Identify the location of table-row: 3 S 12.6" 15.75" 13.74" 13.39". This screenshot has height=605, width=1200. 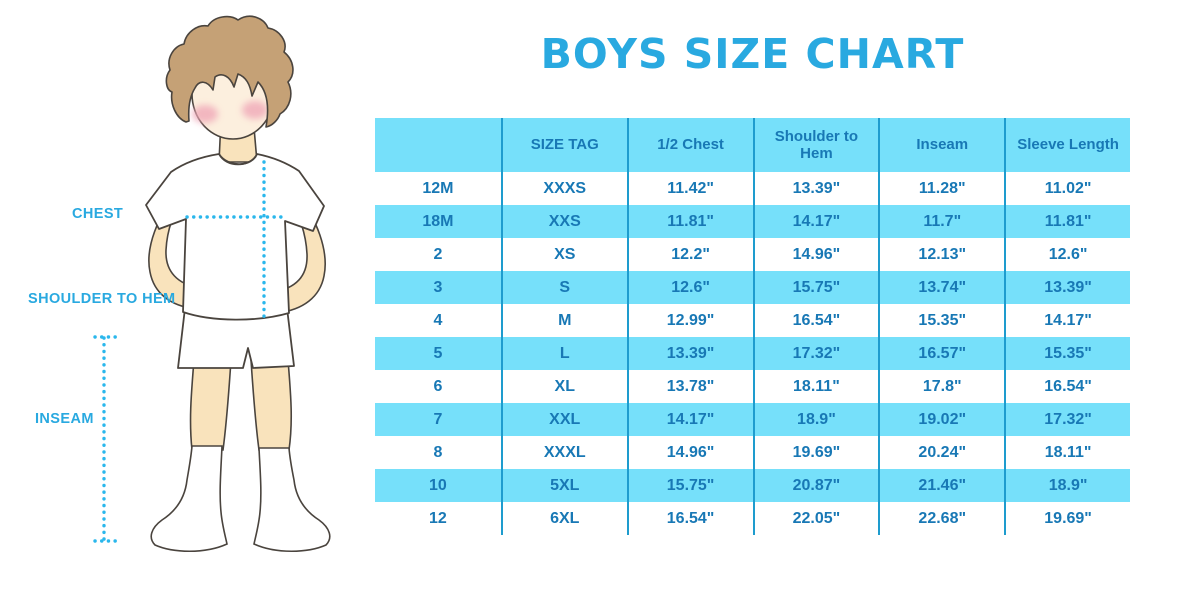
(752, 287).